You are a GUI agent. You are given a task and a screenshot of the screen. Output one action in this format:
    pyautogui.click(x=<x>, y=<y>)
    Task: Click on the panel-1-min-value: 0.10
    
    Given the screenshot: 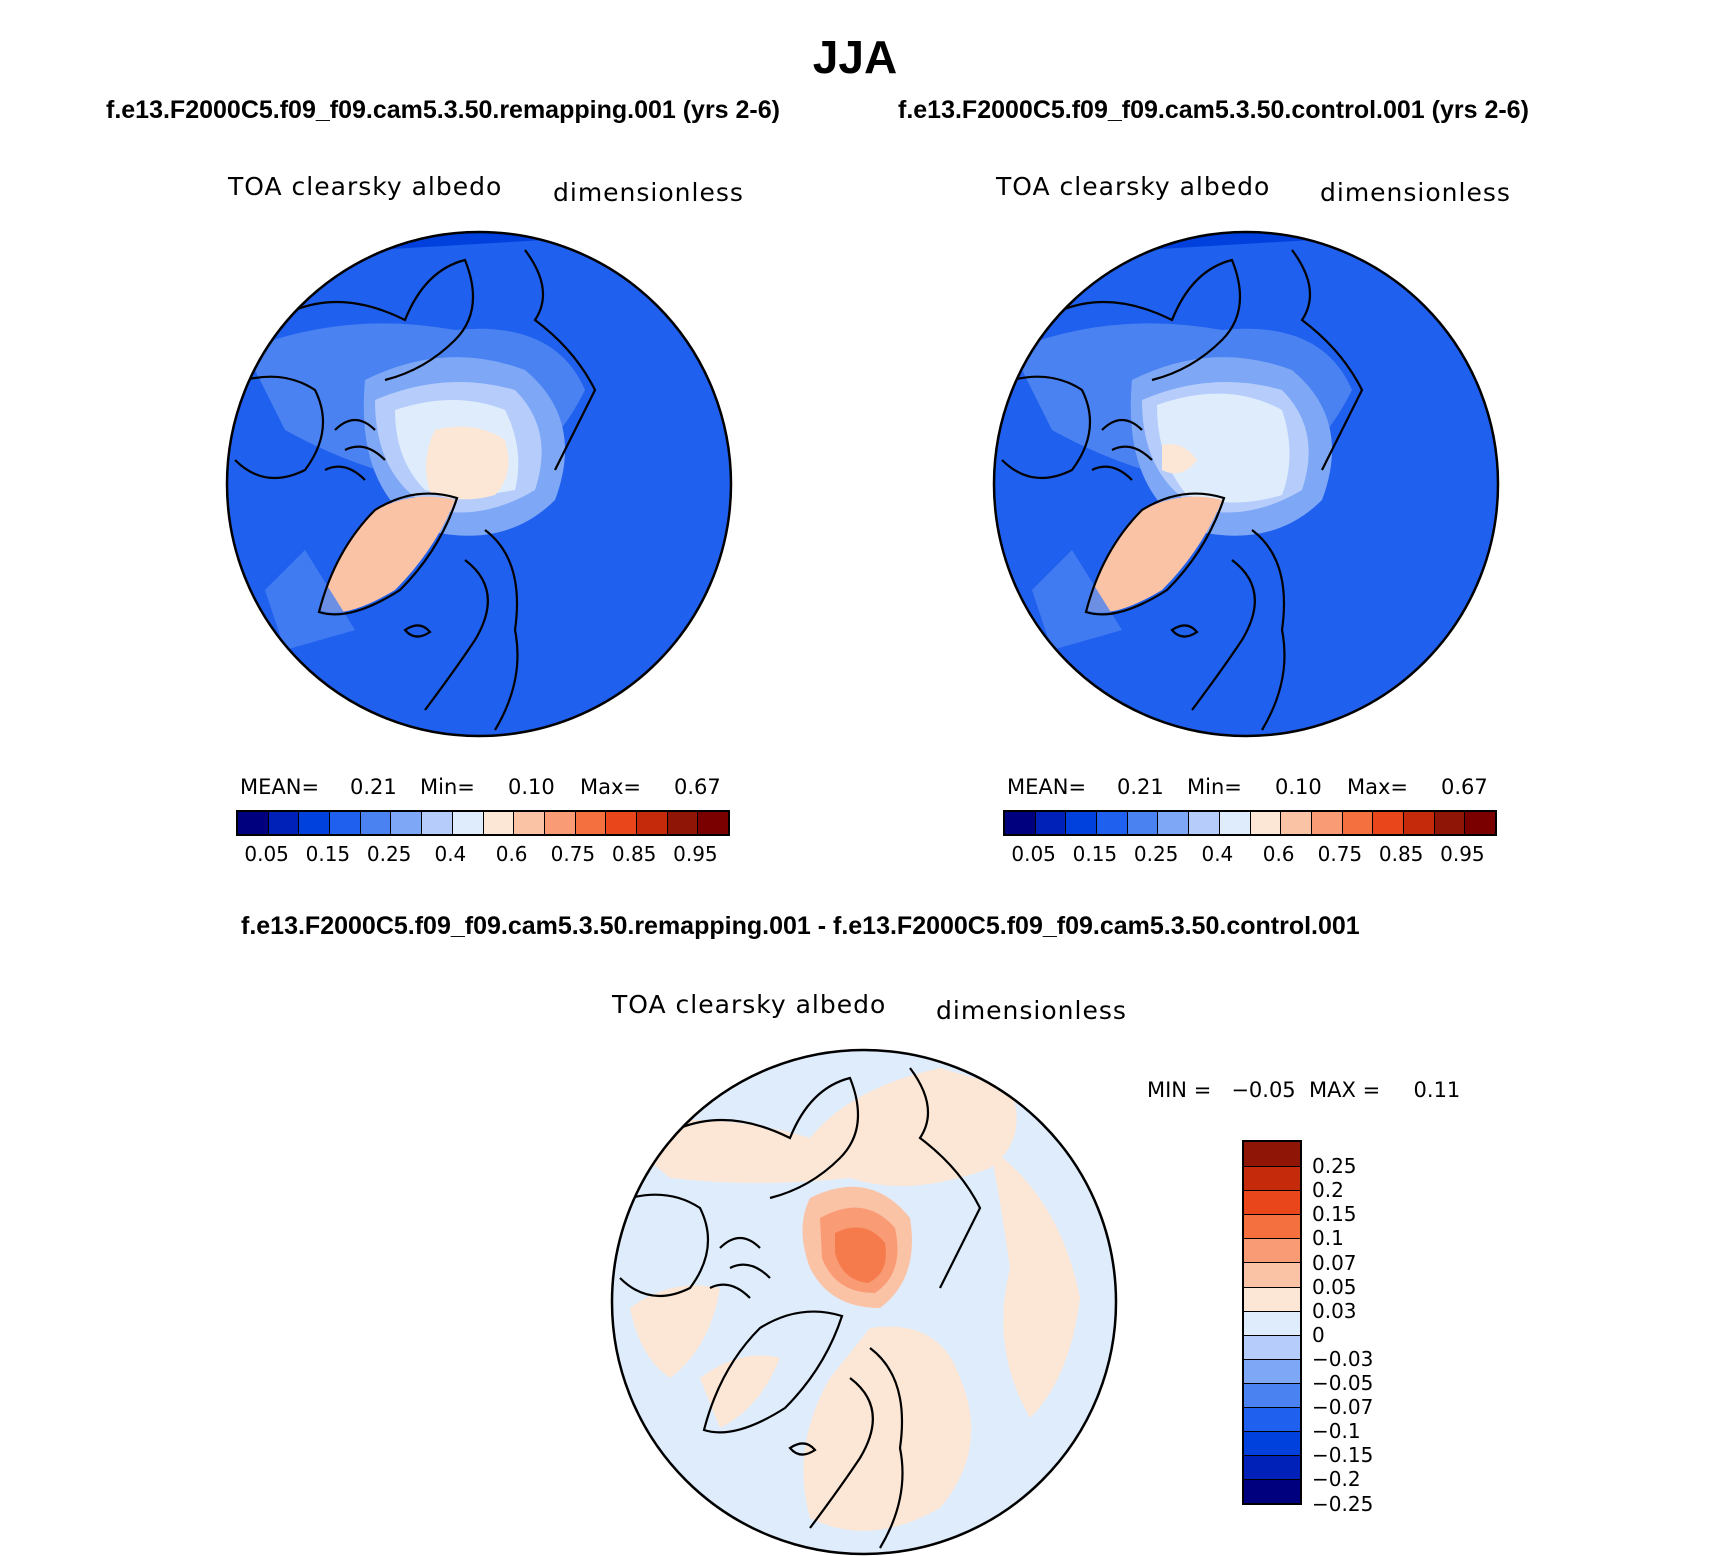 What is the action you would take?
    pyautogui.click(x=531, y=787)
    